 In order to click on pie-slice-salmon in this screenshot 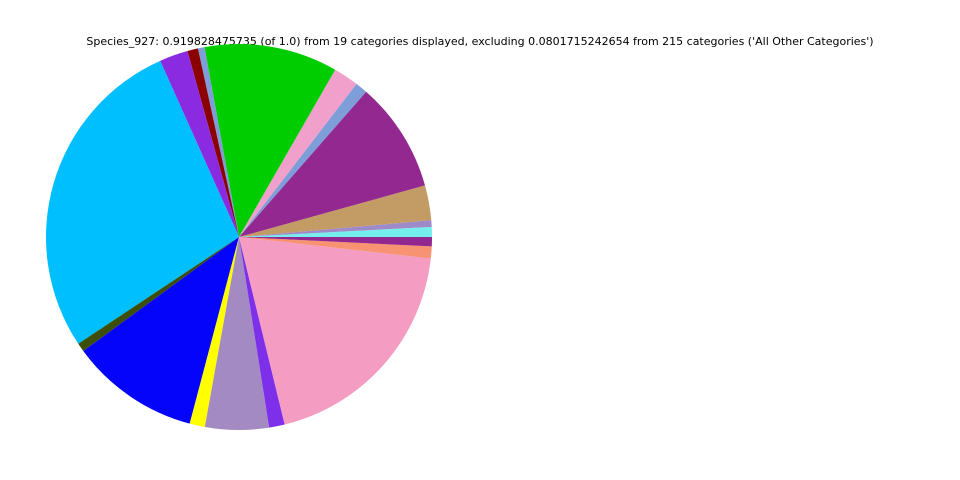, I will do `click(335, 248)`.